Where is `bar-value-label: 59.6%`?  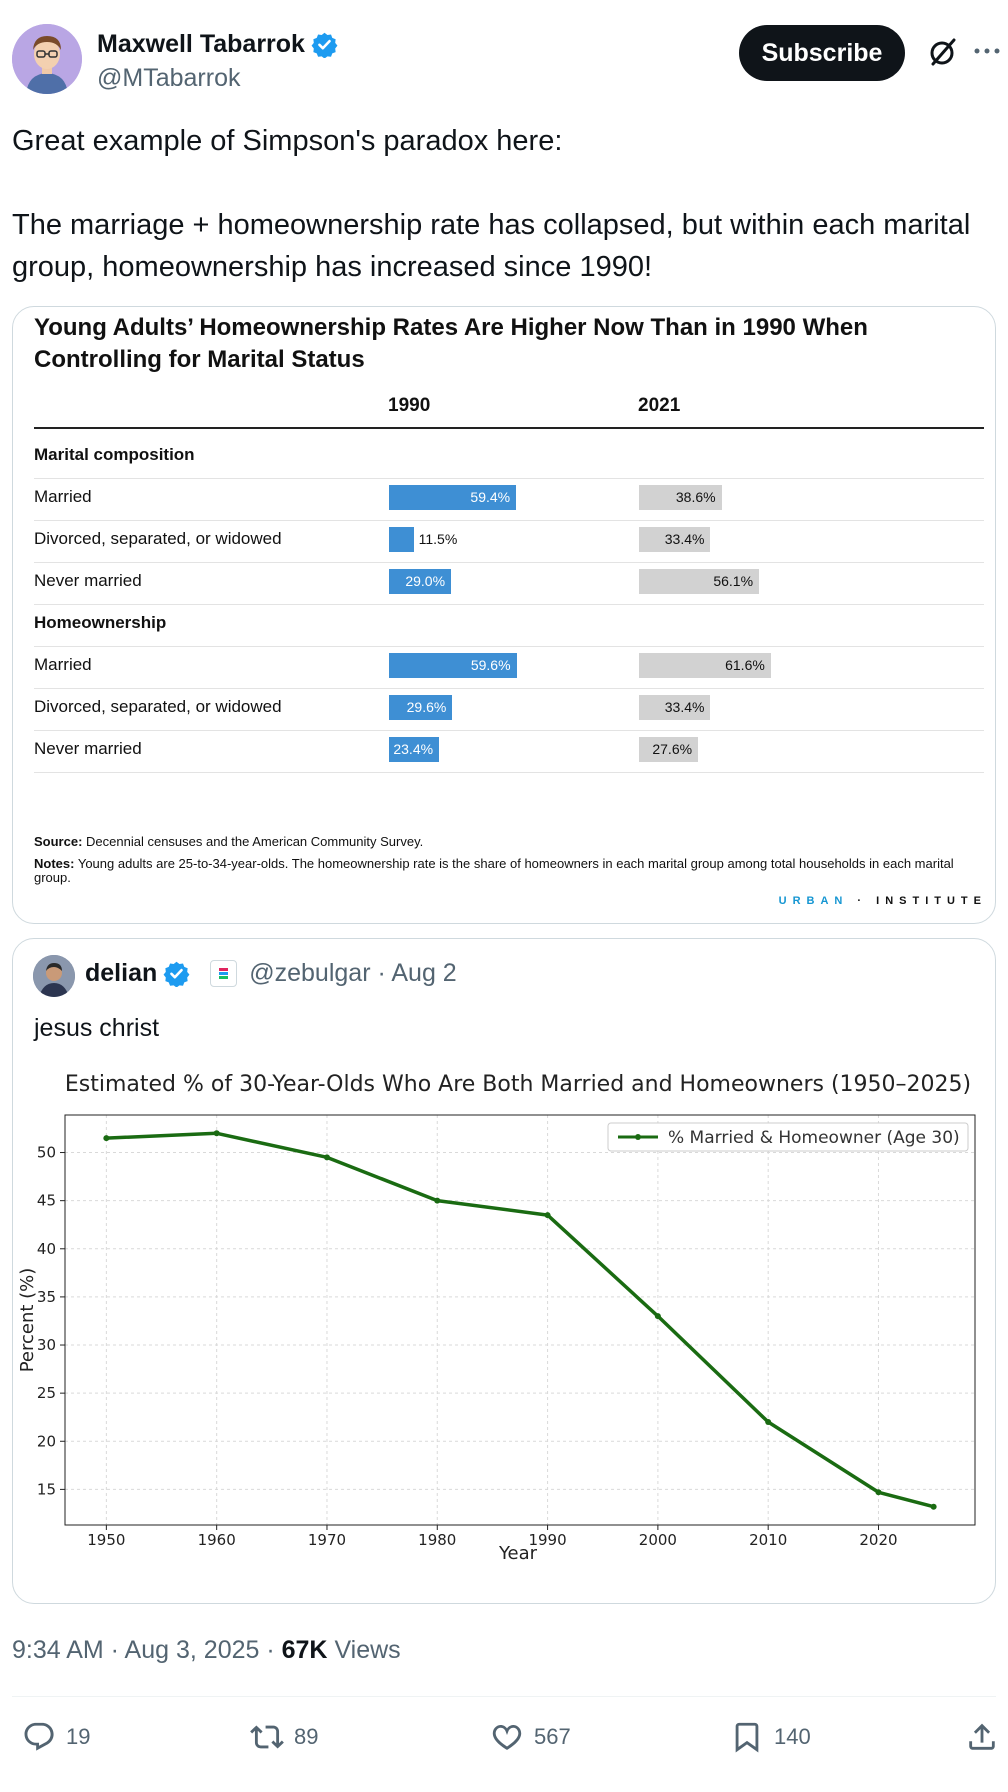 bar-value-label: 59.6% is located at coordinates (490, 665).